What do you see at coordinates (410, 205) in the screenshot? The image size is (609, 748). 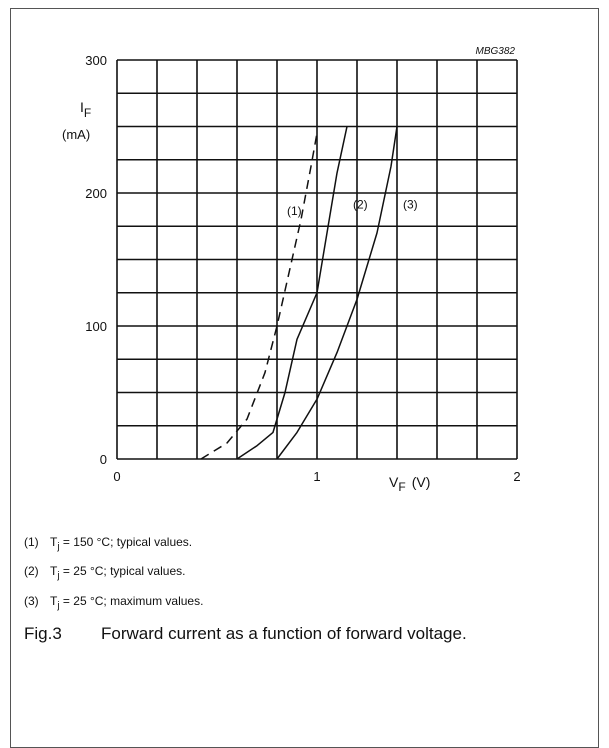 I see `curve-label-3: (3)` at bounding box center [410, 205].